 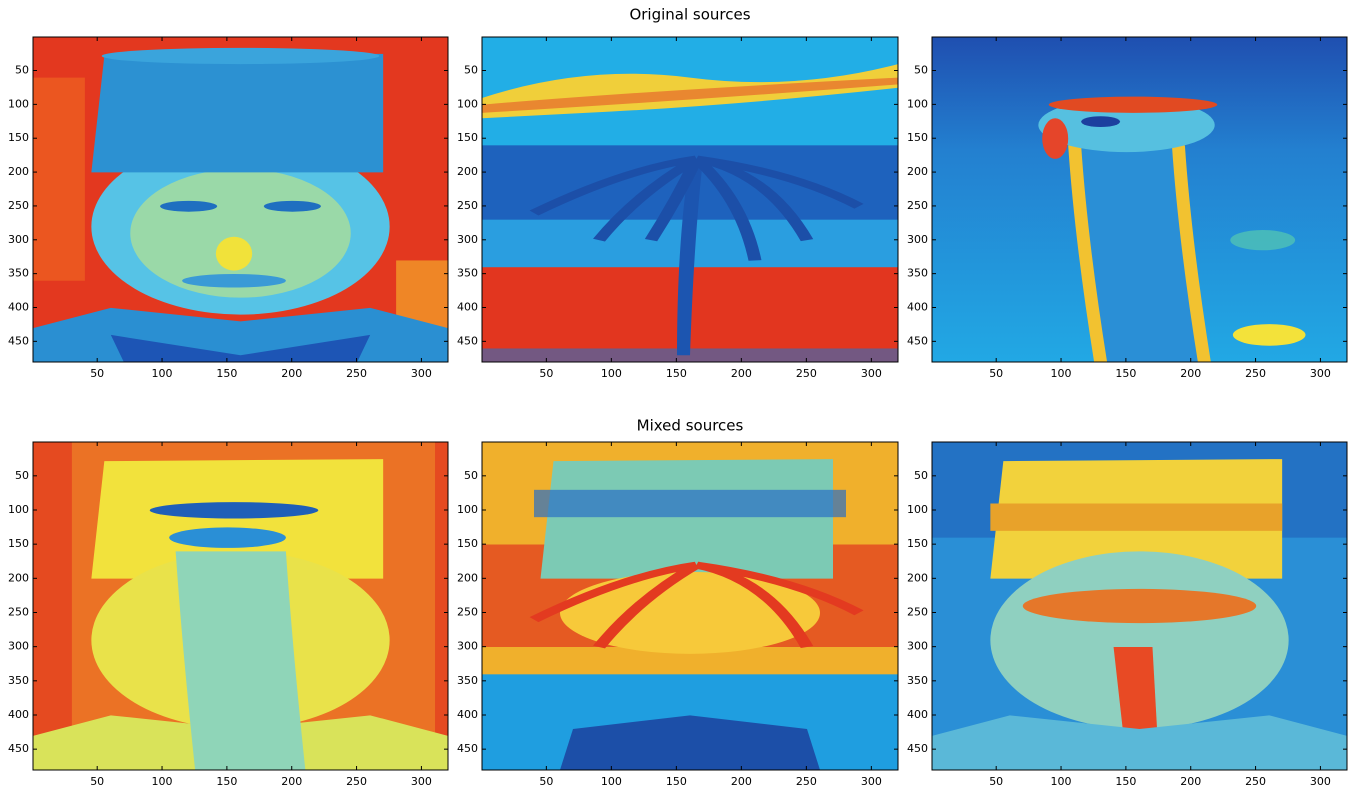 I want to click on section-title: Mixed sources, so click(x=690, y=426).